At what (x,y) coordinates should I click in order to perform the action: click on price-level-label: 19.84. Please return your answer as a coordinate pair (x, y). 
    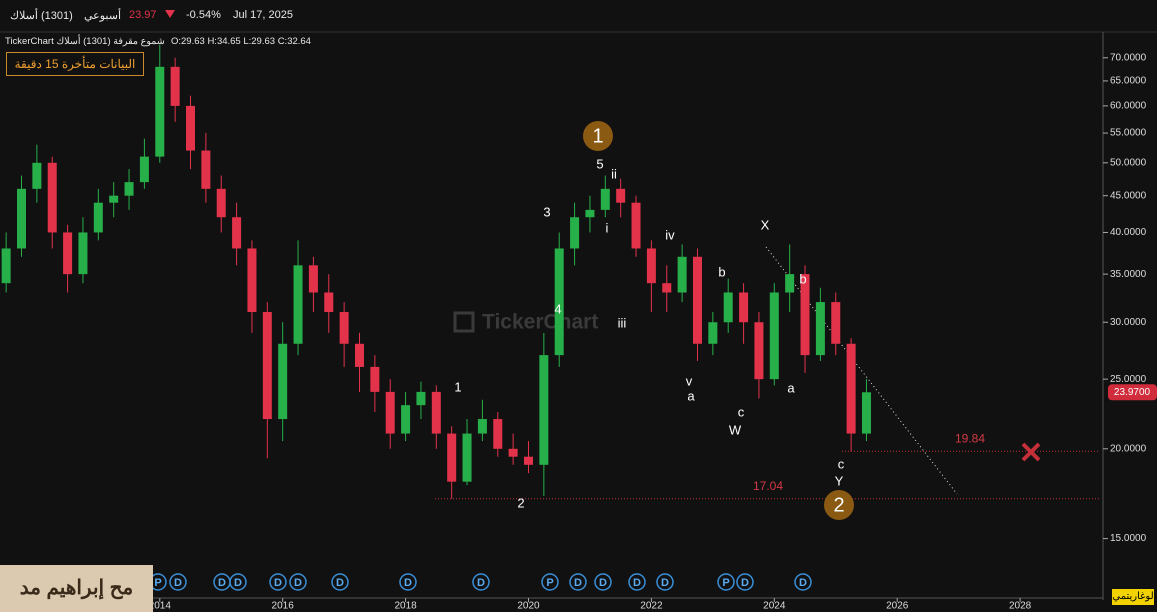
    Looking at the image, I should click on (970, 438).